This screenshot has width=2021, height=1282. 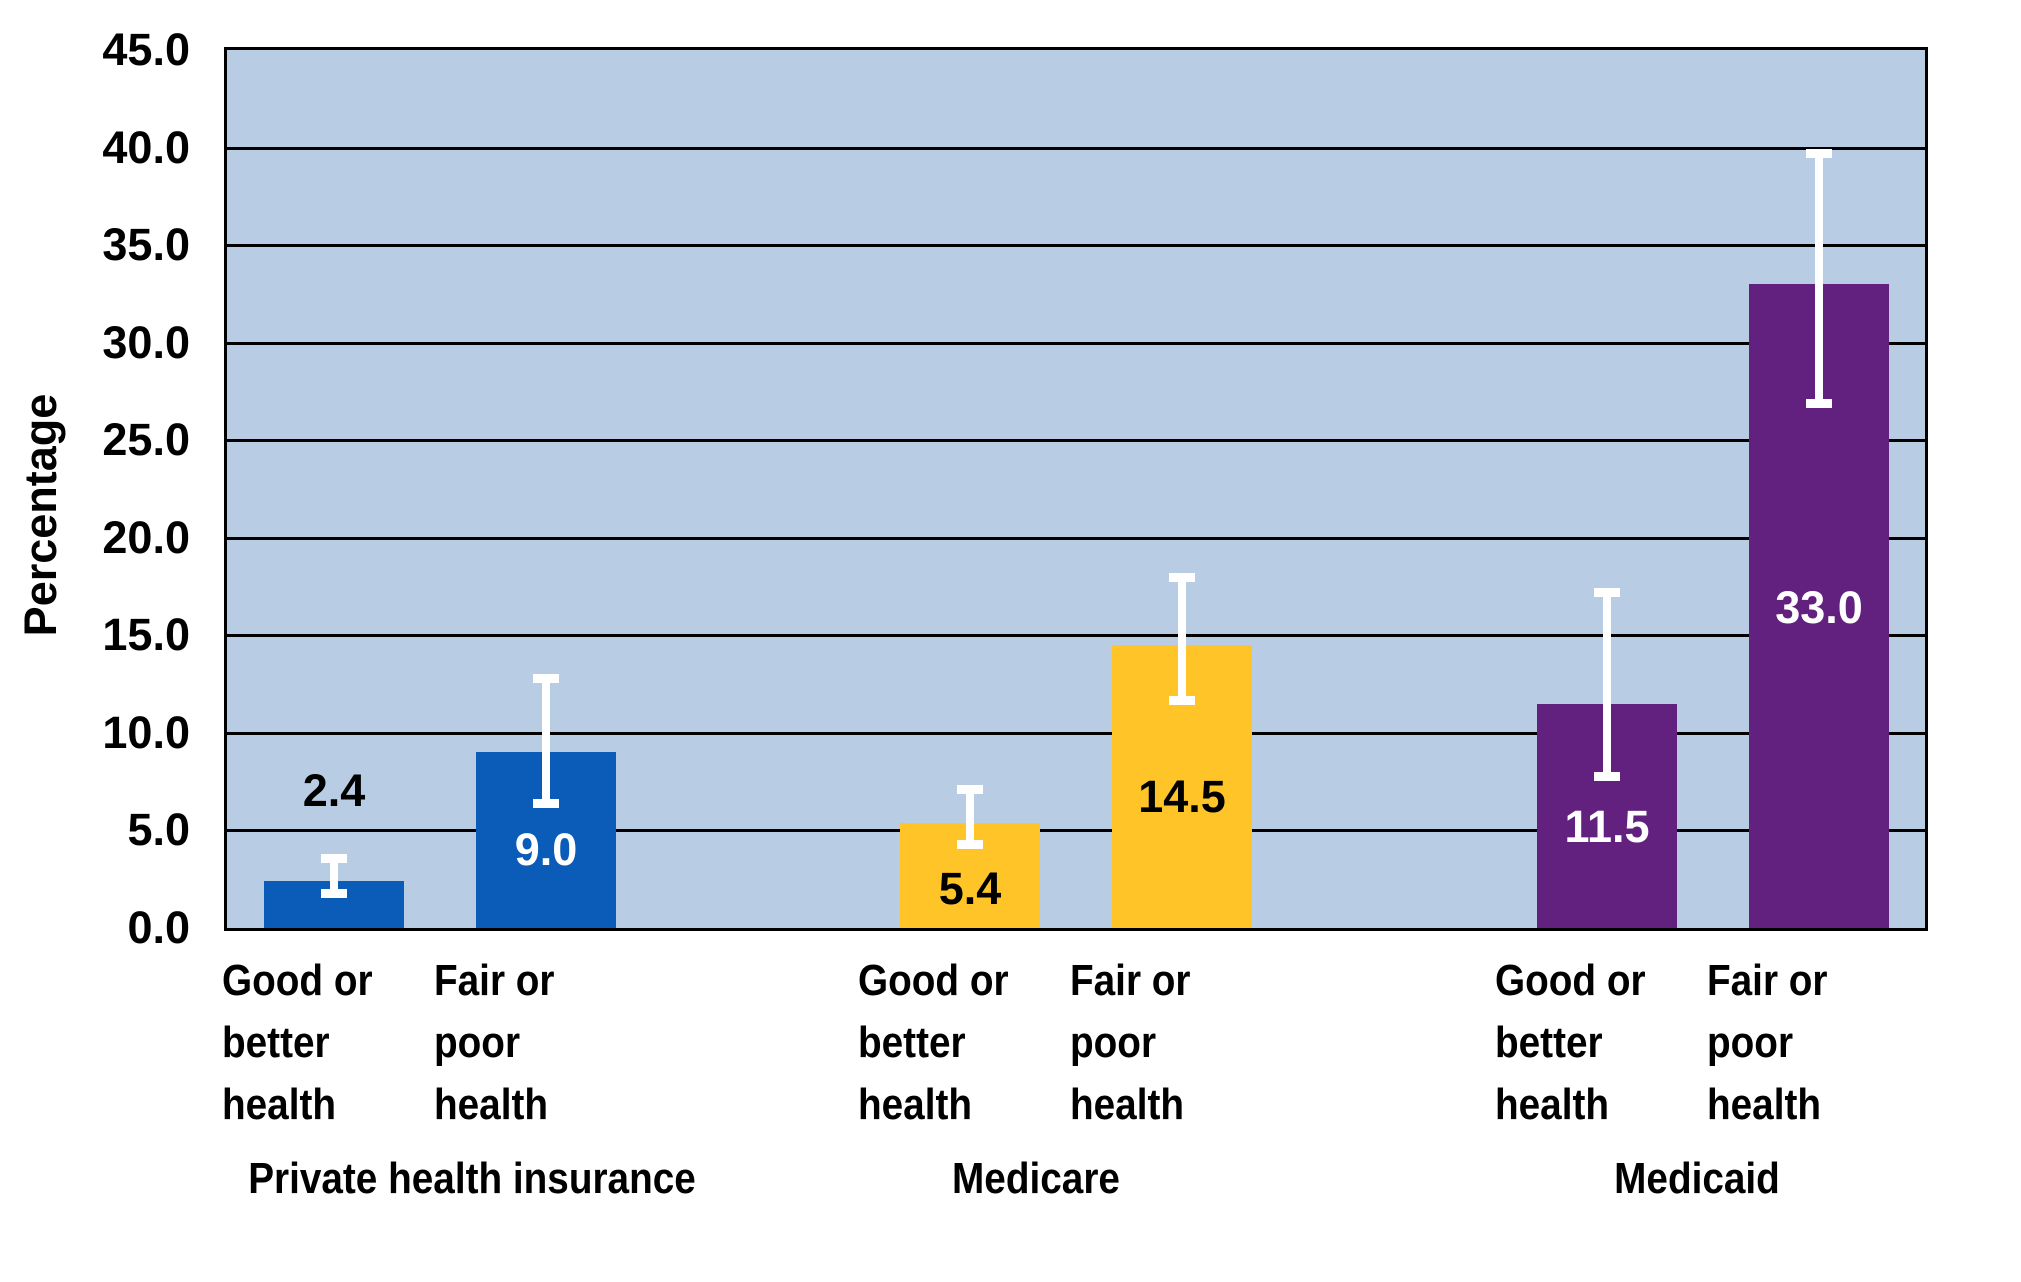 I want to click on bar-value-label: 9.0, so click(x=546, y=849).